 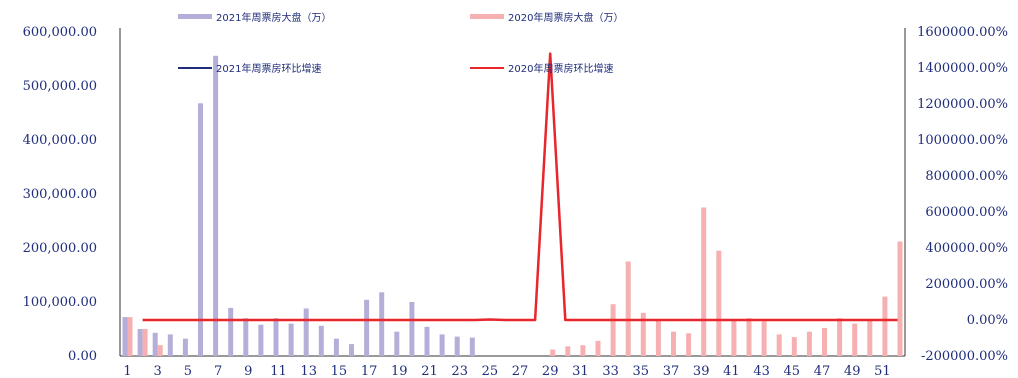 I want to click on right-tick-label: 1200000.00%, so click(x=962, y=104).